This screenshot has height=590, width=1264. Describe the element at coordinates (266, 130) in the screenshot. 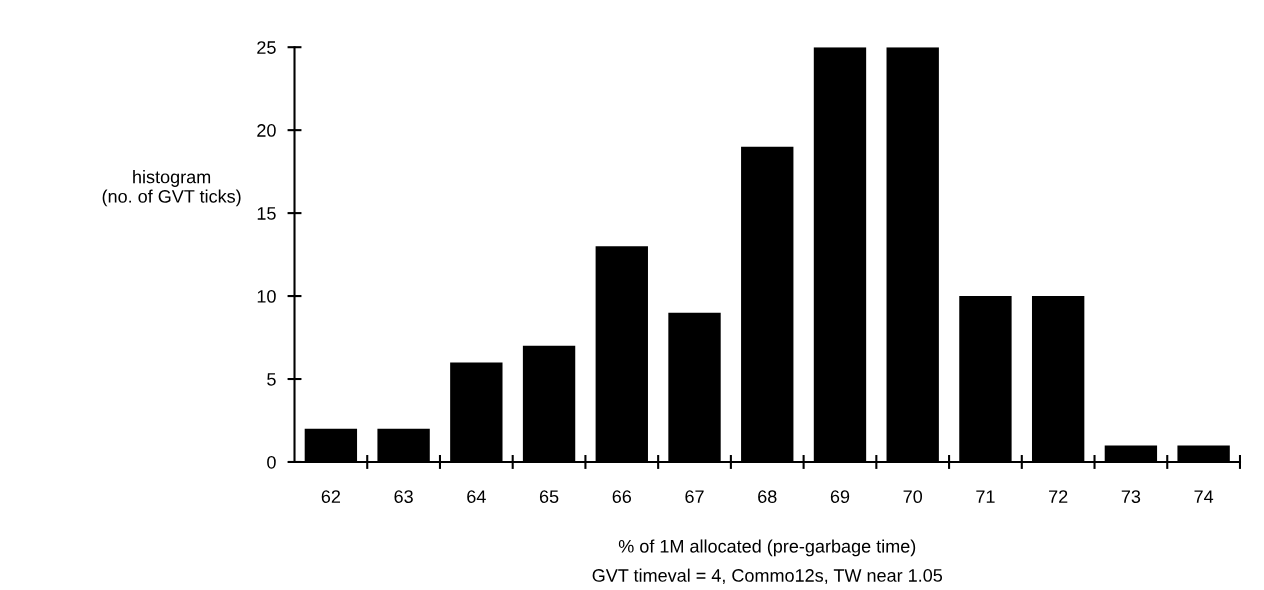

I see `y-tick-label: 20` at that location.